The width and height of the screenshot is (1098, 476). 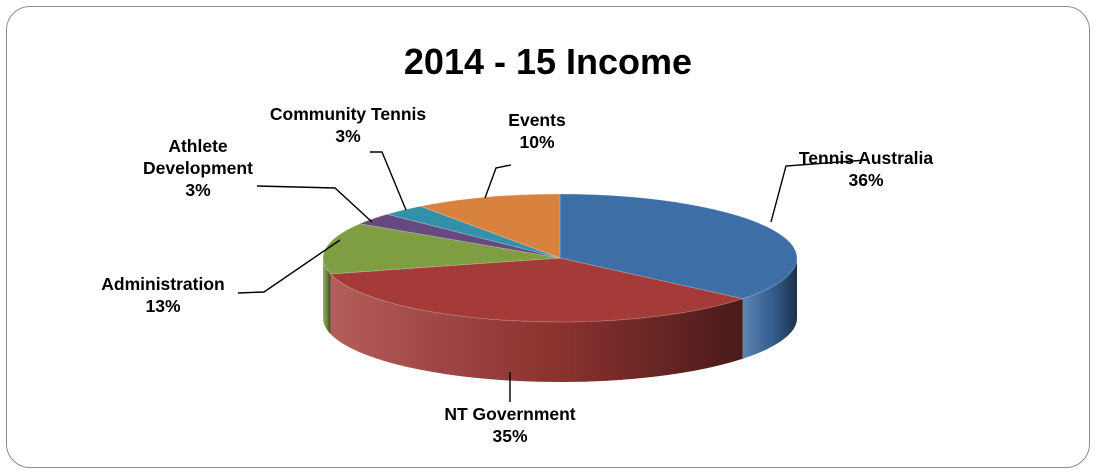 I want to click on leader-events, so click(x=498, y=181).